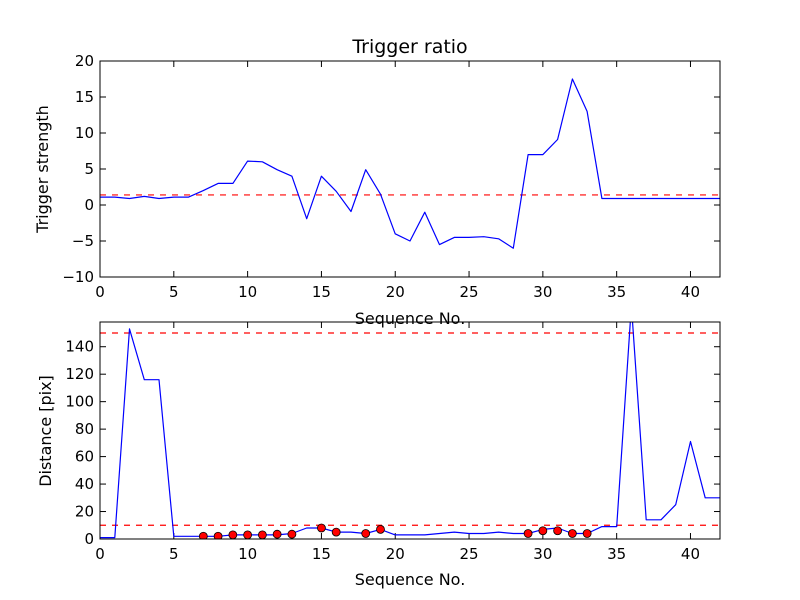  I want to click on y-tick-label: 60, so click(84, 457).